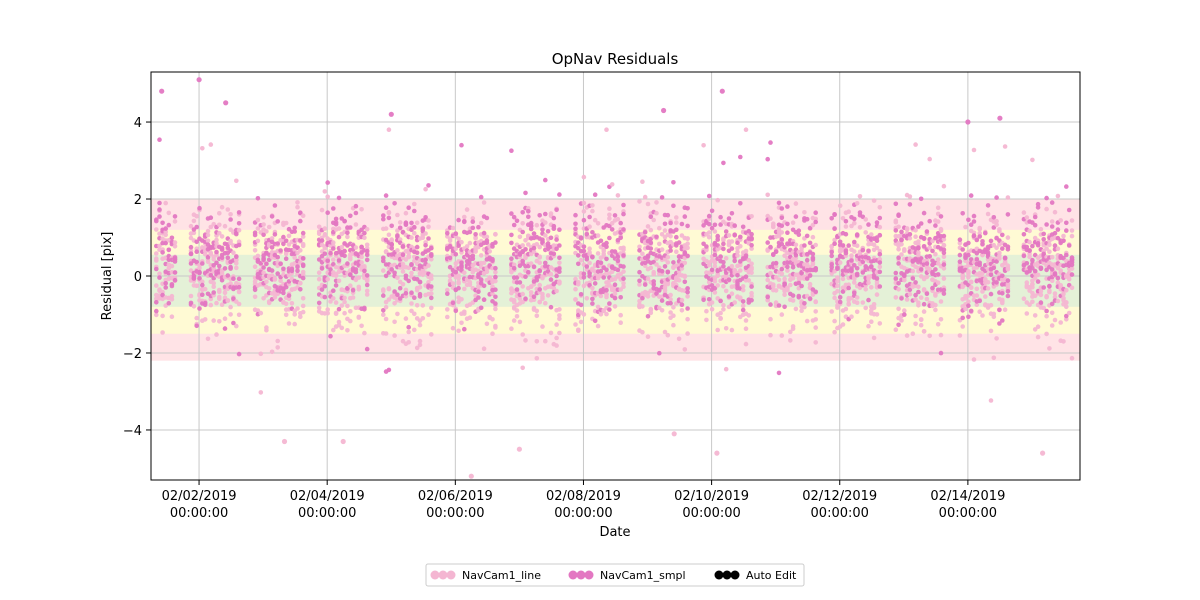 This screenshot has width=1200, height=600. Describe the element at coordinates (132, 354) in the screenshot. I see `y-tick-label: −2` at that location.